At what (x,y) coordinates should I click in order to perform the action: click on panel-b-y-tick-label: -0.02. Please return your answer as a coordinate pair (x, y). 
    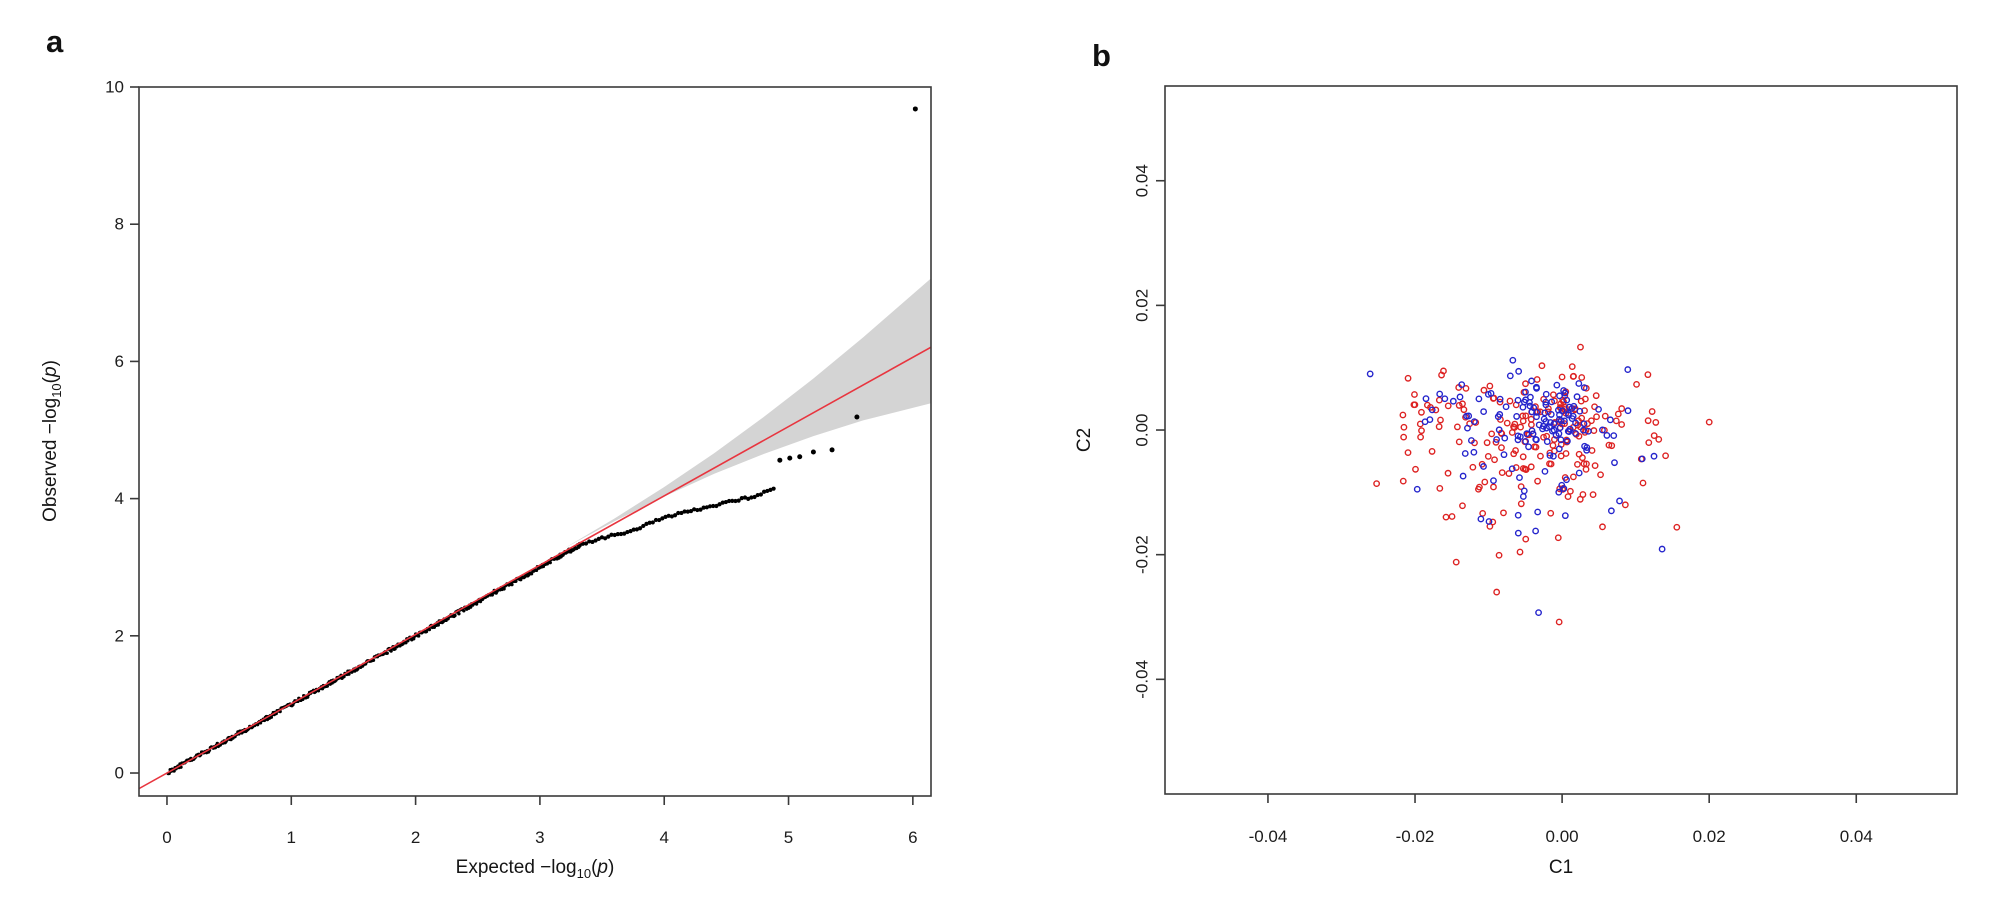
    Looking at the image, I should click on (1142, 554).